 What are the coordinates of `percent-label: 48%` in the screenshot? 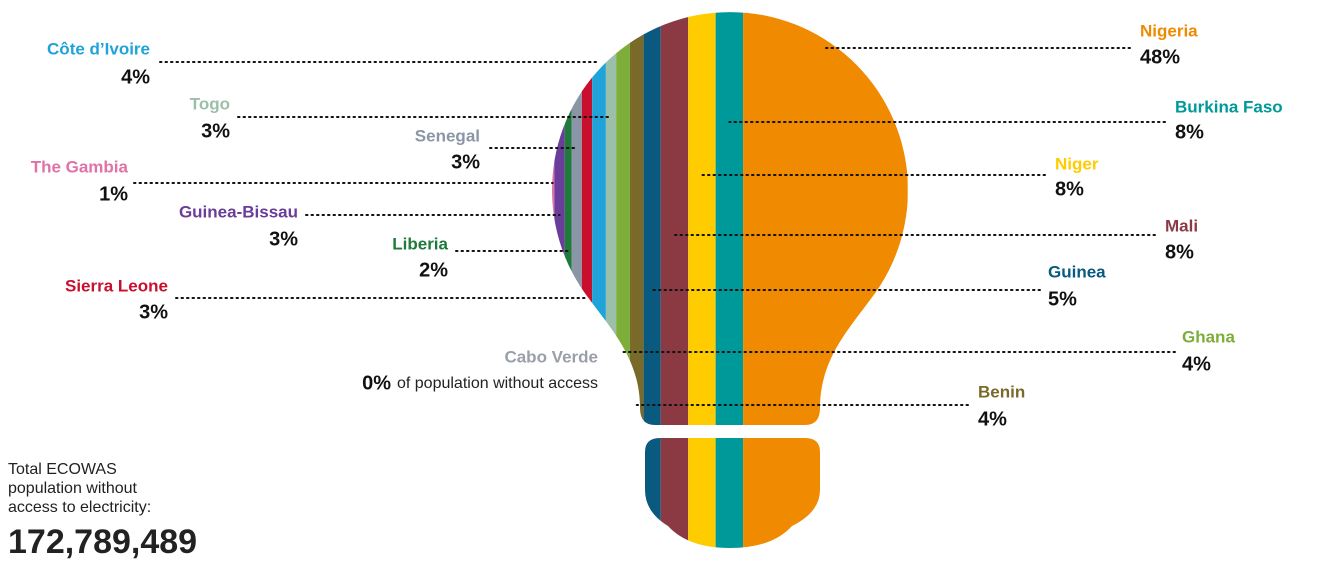 It's located at (1160, 57).